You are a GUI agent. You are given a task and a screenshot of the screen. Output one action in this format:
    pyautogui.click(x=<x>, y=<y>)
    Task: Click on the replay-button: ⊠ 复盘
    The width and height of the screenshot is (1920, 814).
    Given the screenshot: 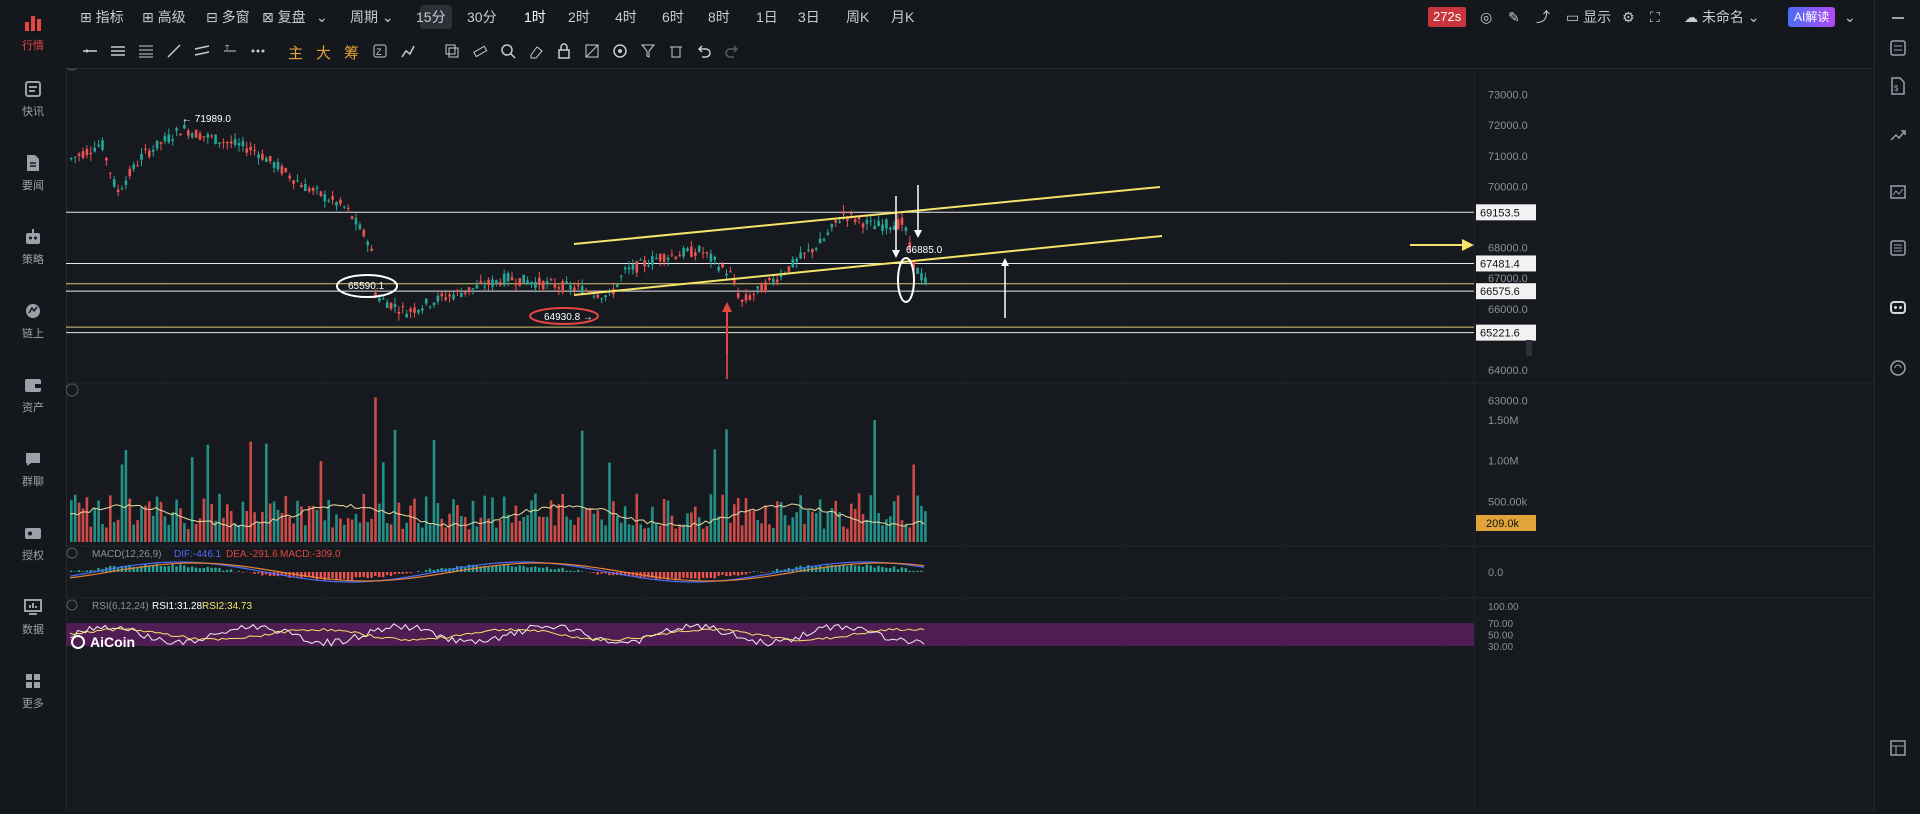 What is the action you would take?
    pyautogui.click(x=284, y=17)
    